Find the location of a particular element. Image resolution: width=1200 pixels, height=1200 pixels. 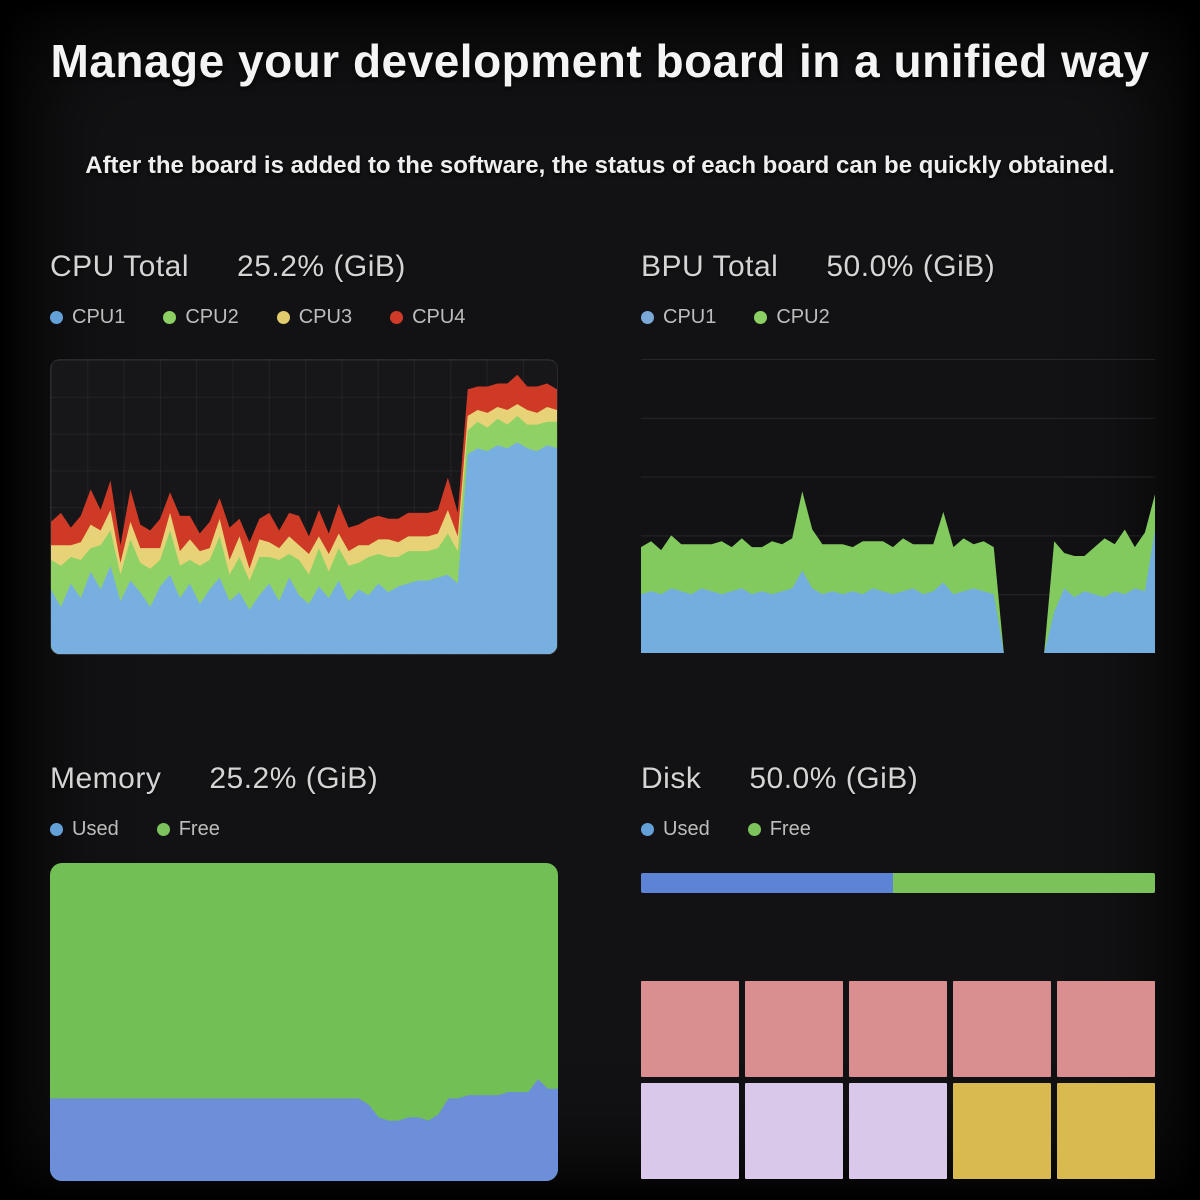

legend-item-cpu4: CPU4 is located at coordinates (427, 317).